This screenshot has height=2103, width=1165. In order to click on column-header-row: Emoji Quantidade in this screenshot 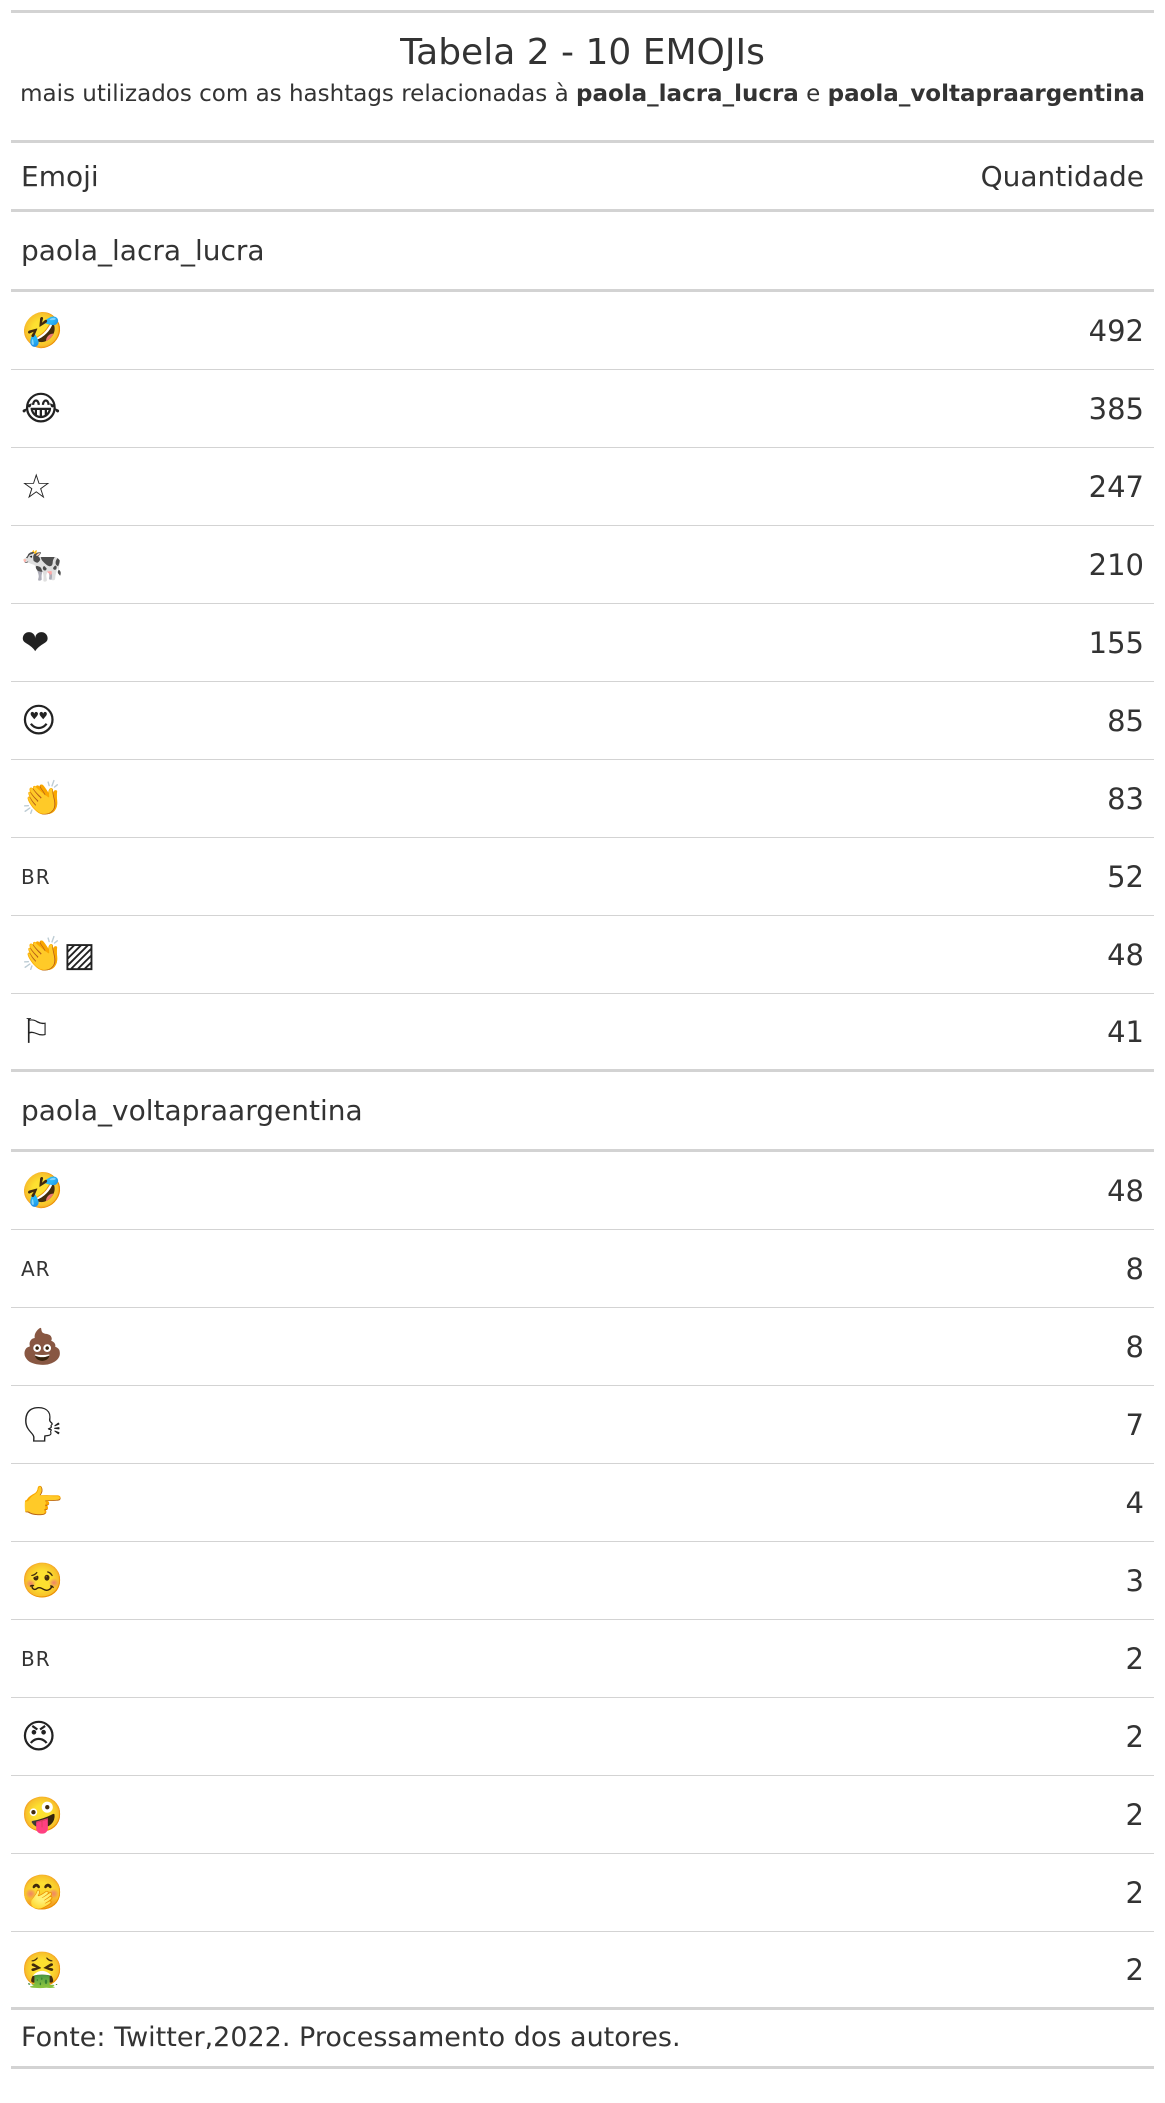, I will do `click(582, 177)`.